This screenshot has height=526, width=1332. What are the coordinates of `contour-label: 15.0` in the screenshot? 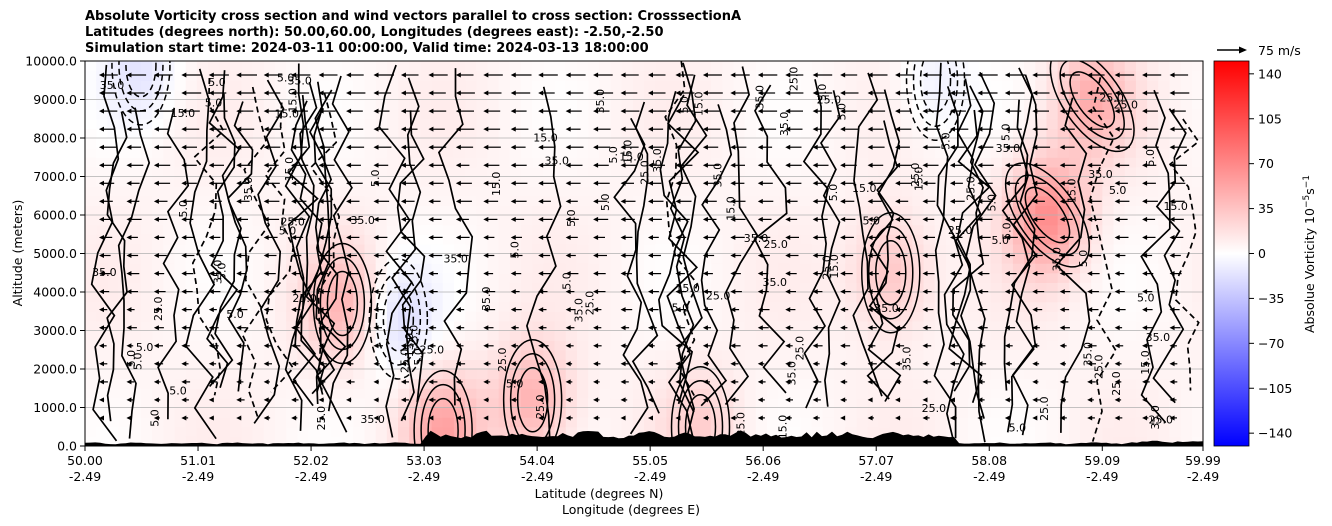 It's located at (289, 169).